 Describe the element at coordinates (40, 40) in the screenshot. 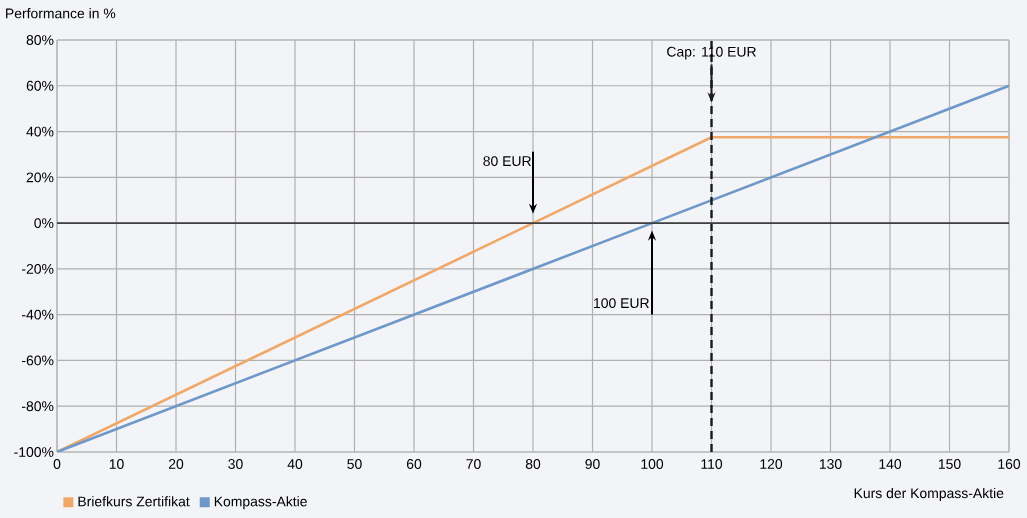

I see `y-tick-label: 80%` at that location.